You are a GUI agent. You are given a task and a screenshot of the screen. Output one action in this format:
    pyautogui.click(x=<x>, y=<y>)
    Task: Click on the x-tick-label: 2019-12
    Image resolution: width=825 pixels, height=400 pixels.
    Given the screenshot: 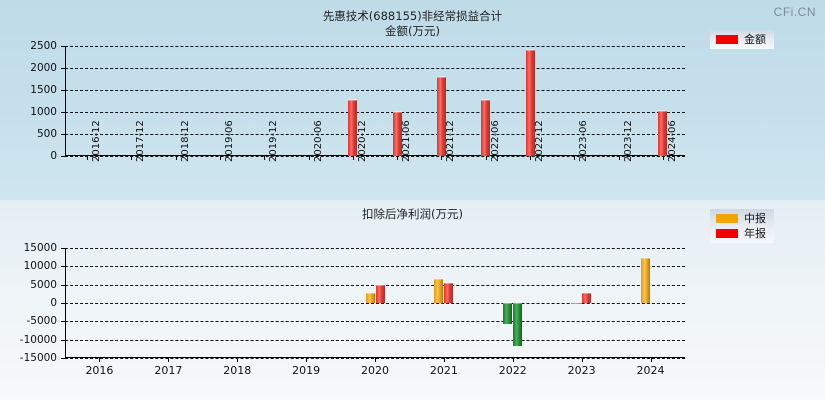 What is the action you would take?
    pyautogui.click(x=274, y=141)
    